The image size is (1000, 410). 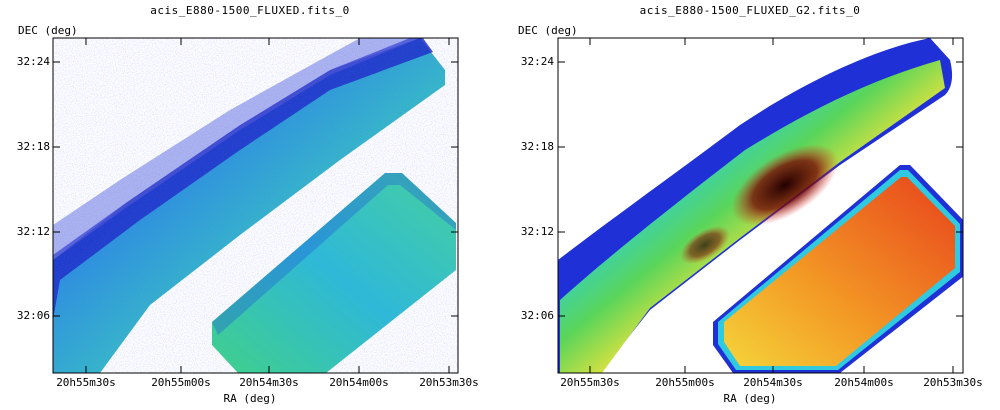 I want to click on left-xtick: 20h55m30s, so click(x=86, y=382).